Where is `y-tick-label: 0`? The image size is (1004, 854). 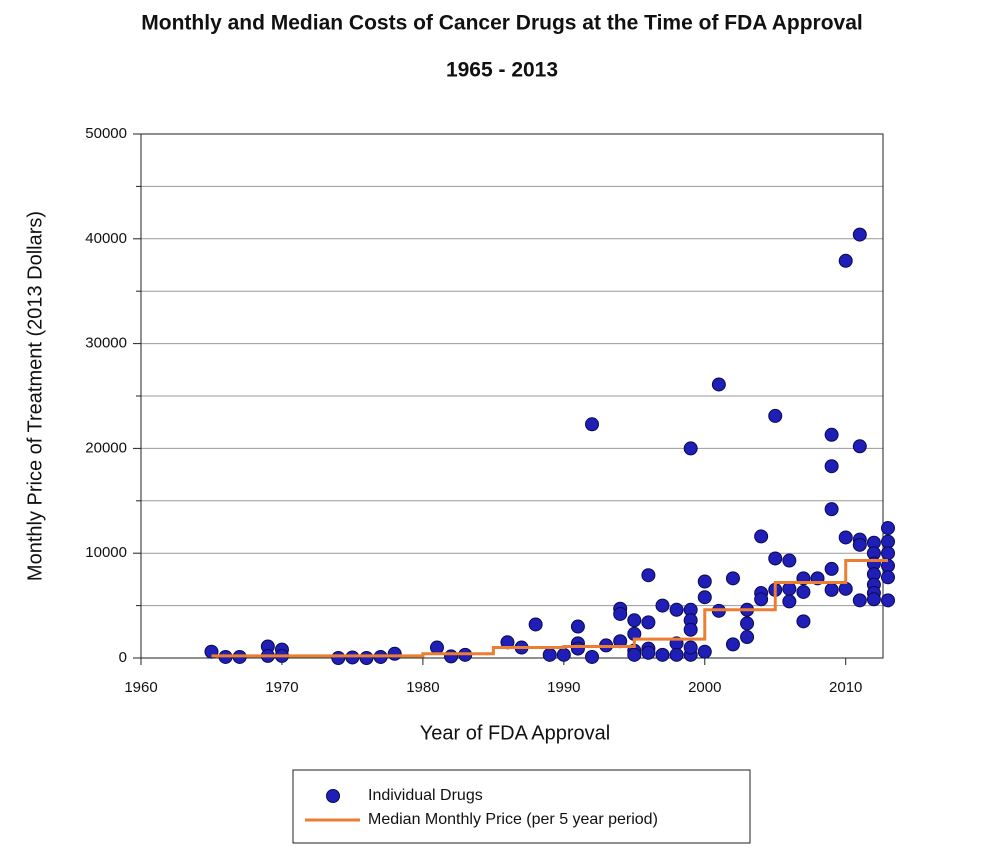 y-tick-label: 0 is located at coordinates (123, 657).